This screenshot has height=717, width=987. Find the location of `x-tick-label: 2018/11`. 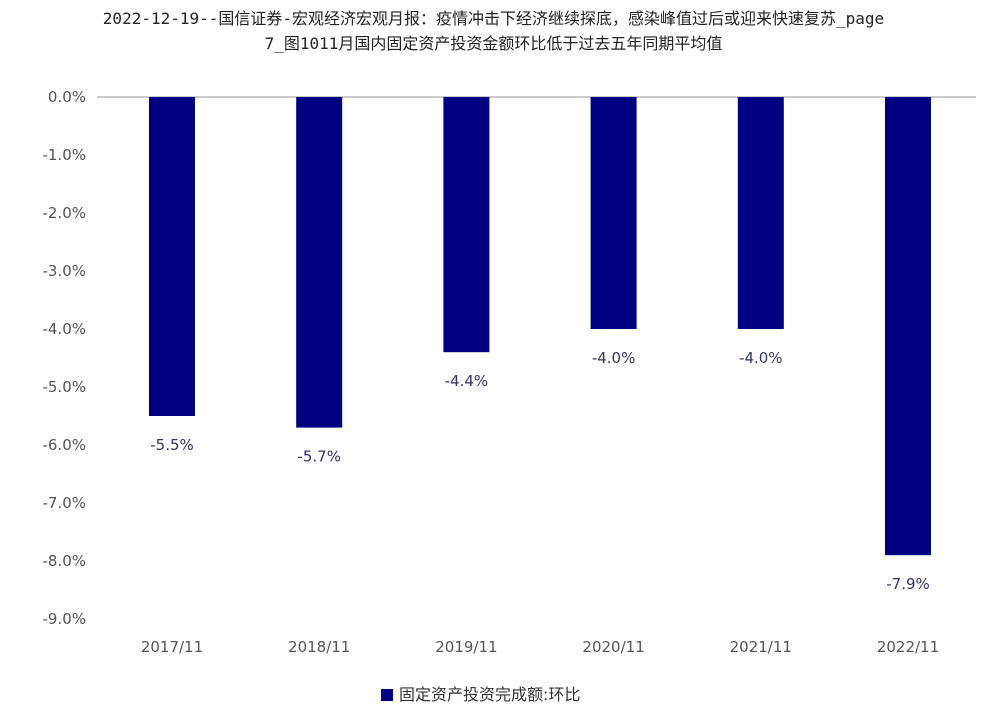

x-tick-label: 2018/11 is located at coordinates (319, 647).